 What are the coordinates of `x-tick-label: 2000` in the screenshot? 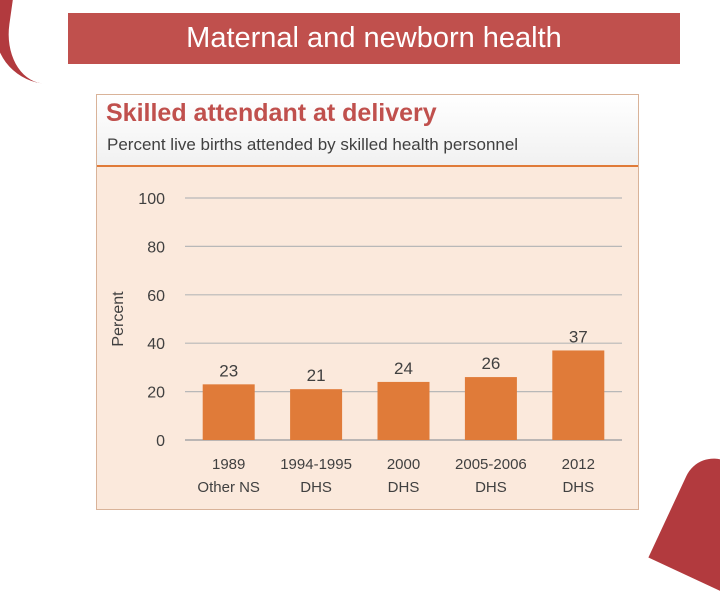 It's located at (403, 464).